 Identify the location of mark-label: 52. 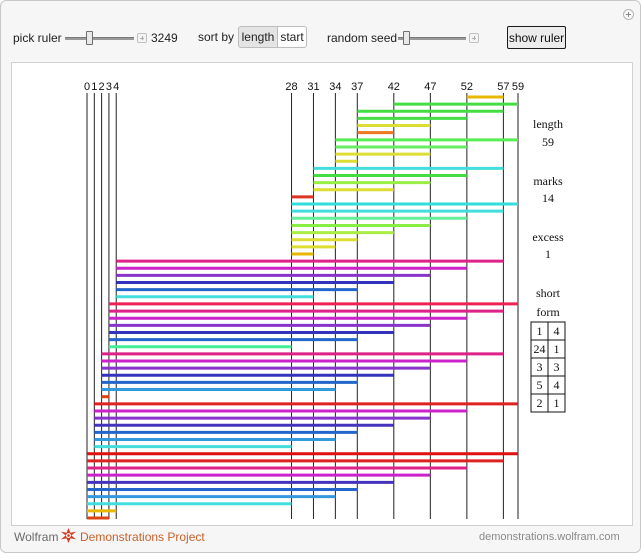
(467, 87).